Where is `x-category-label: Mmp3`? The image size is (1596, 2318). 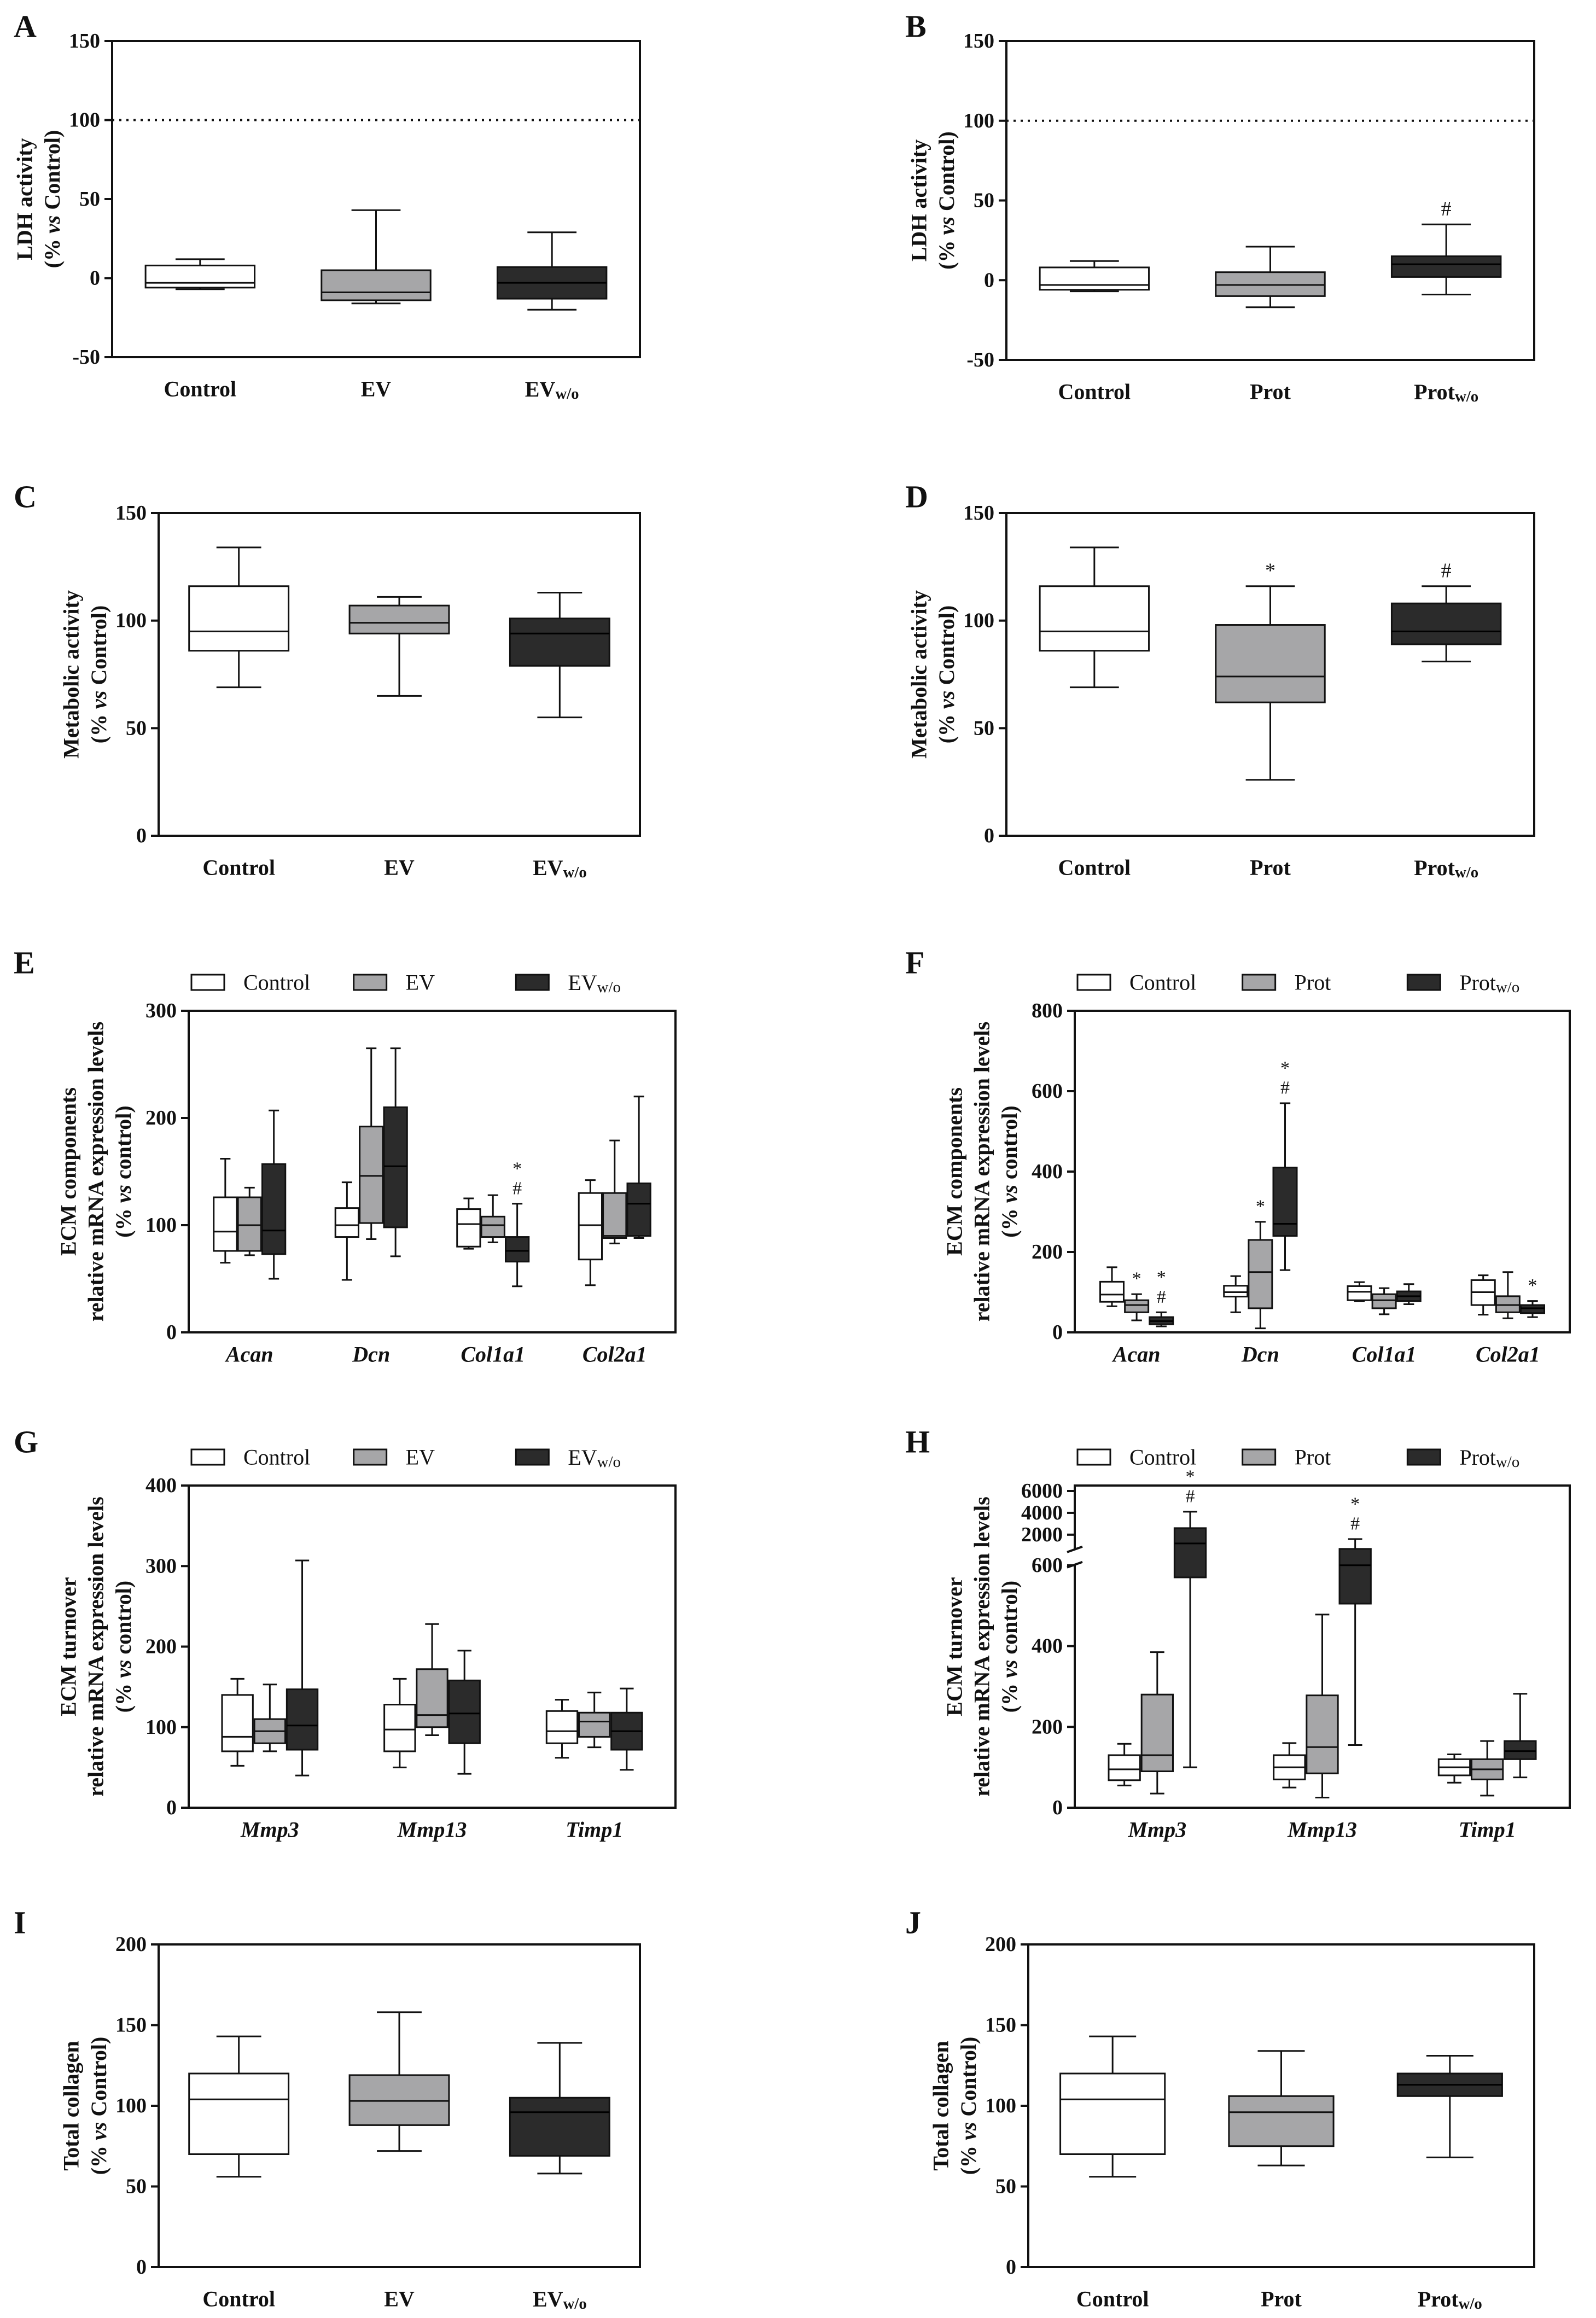 x-category-label: Mmp3 is located at coordinates (1157, 1830).